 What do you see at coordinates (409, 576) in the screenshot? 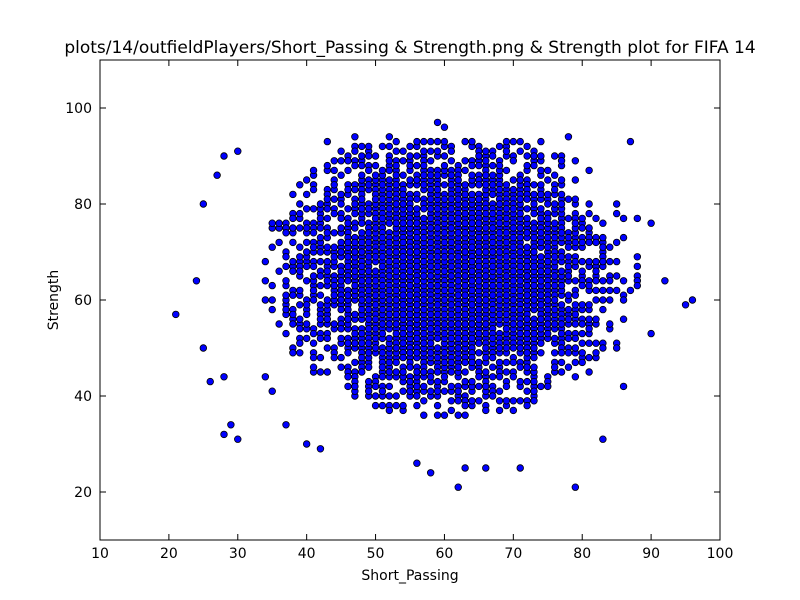
I see `x-axis-title: Short_Passing` at bounding box center [409, 576].